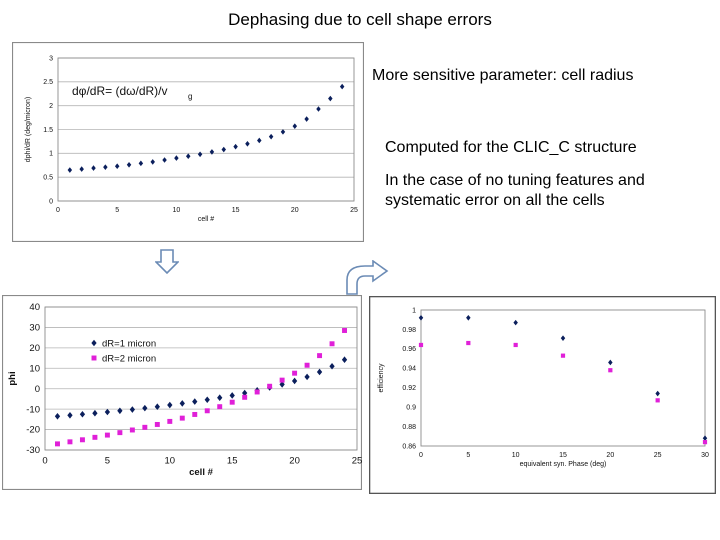 The height and width of the screenshot is (540, 720). What do you see at coordinates (190, 96) in the screenshot?
I see `formula-annotation-sub: g` at bounding box center [190, 96].